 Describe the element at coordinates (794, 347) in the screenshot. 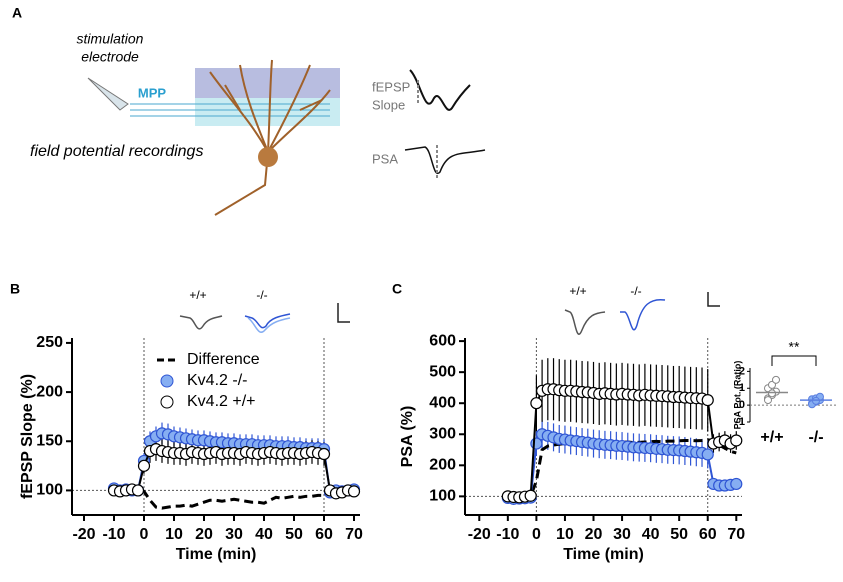

I see `significance: **` at that location.